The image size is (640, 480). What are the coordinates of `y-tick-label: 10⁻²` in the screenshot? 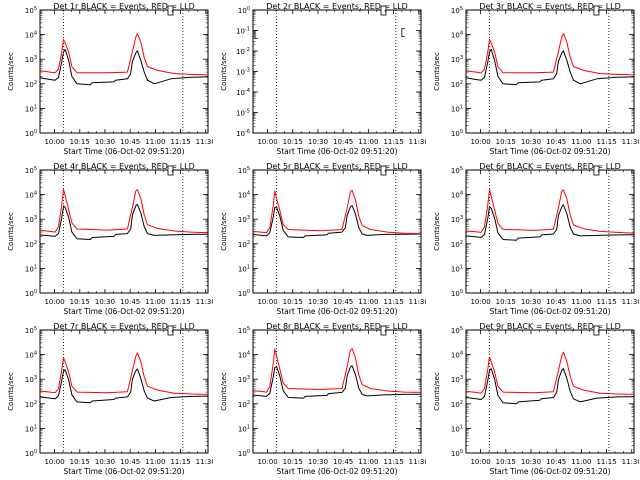 It's located at (243, 51).